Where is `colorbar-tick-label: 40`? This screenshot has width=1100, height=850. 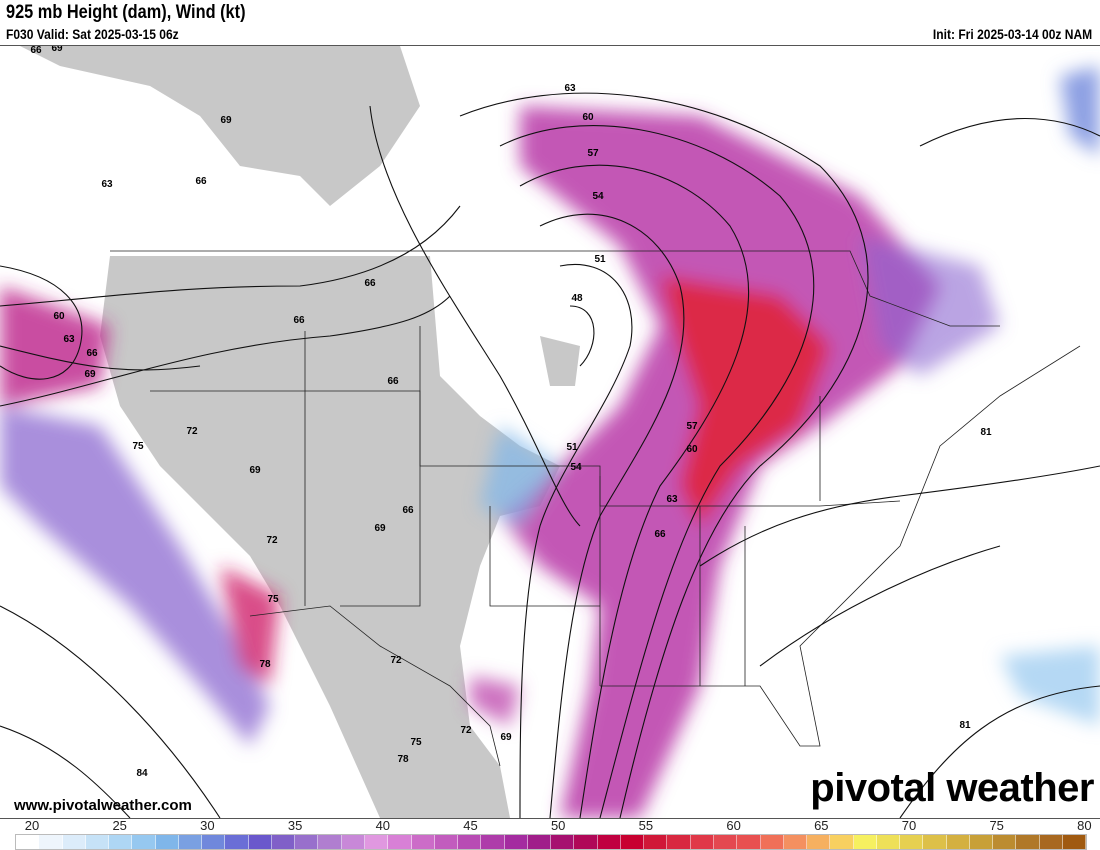 colorbar-tick-label: 40 is located at coordinates (383, 825).